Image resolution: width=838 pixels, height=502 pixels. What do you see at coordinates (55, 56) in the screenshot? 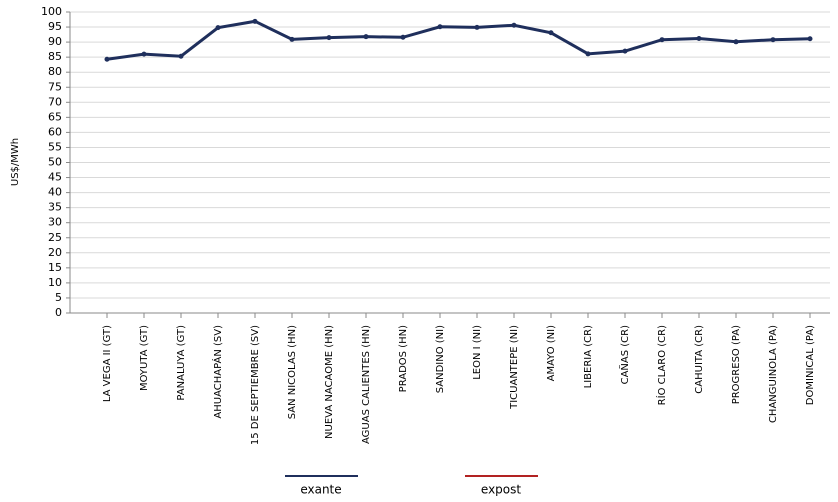
I see `y-tick-label: 85` at bounding box center [55, 56].